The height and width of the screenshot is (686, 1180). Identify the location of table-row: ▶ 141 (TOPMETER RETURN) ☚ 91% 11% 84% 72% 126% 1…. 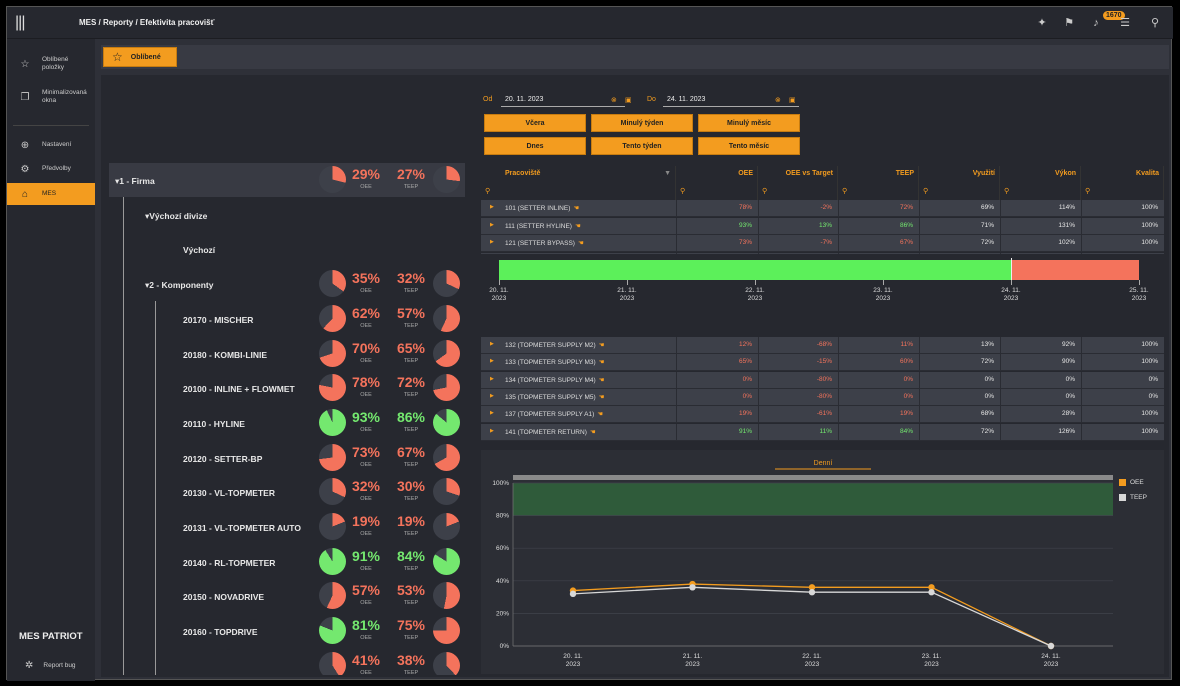
(822, 432).